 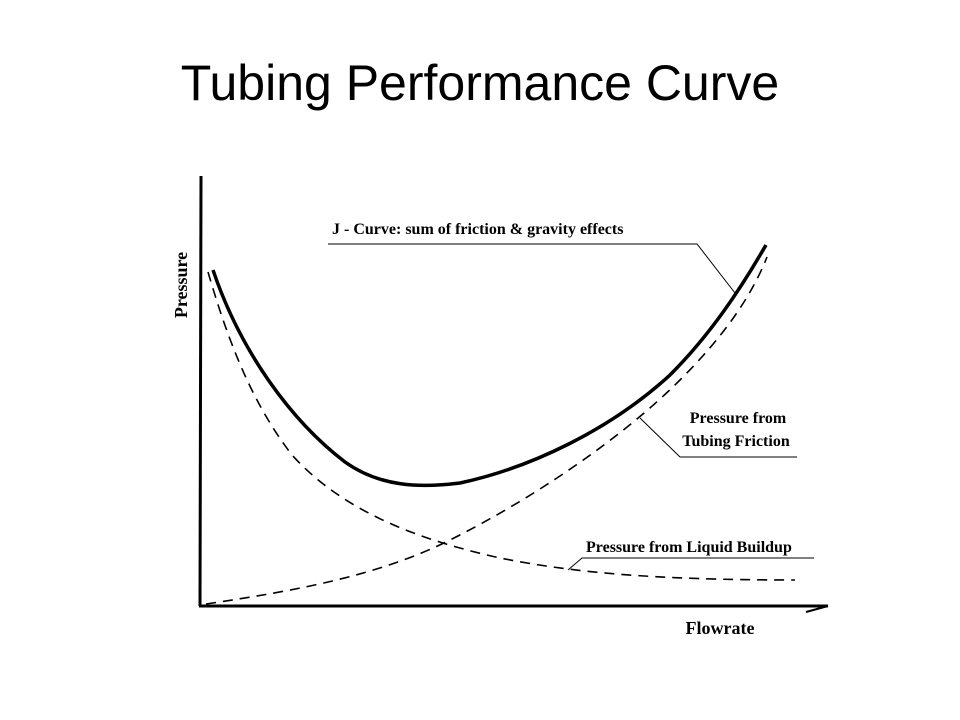 What do you see at coordinates (480, 83) in the screenshot?
I see `slide-title: Tubing Performance Curve` at bounding box center [480, 83].